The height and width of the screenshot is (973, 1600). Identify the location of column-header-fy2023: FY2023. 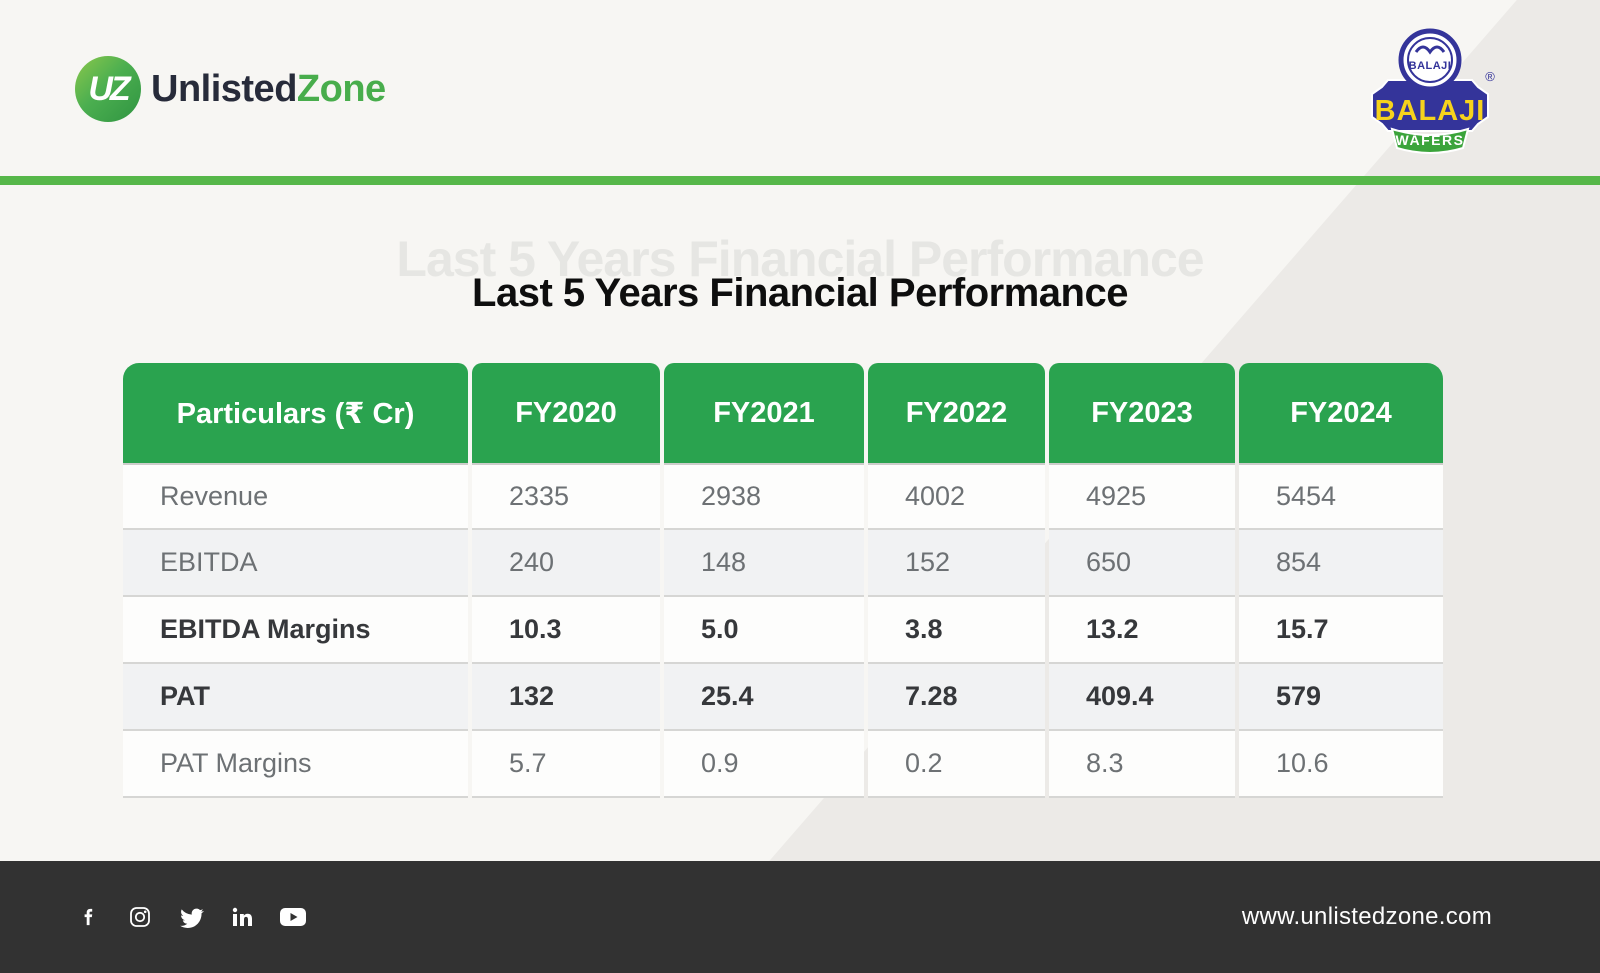
(1142, 413).